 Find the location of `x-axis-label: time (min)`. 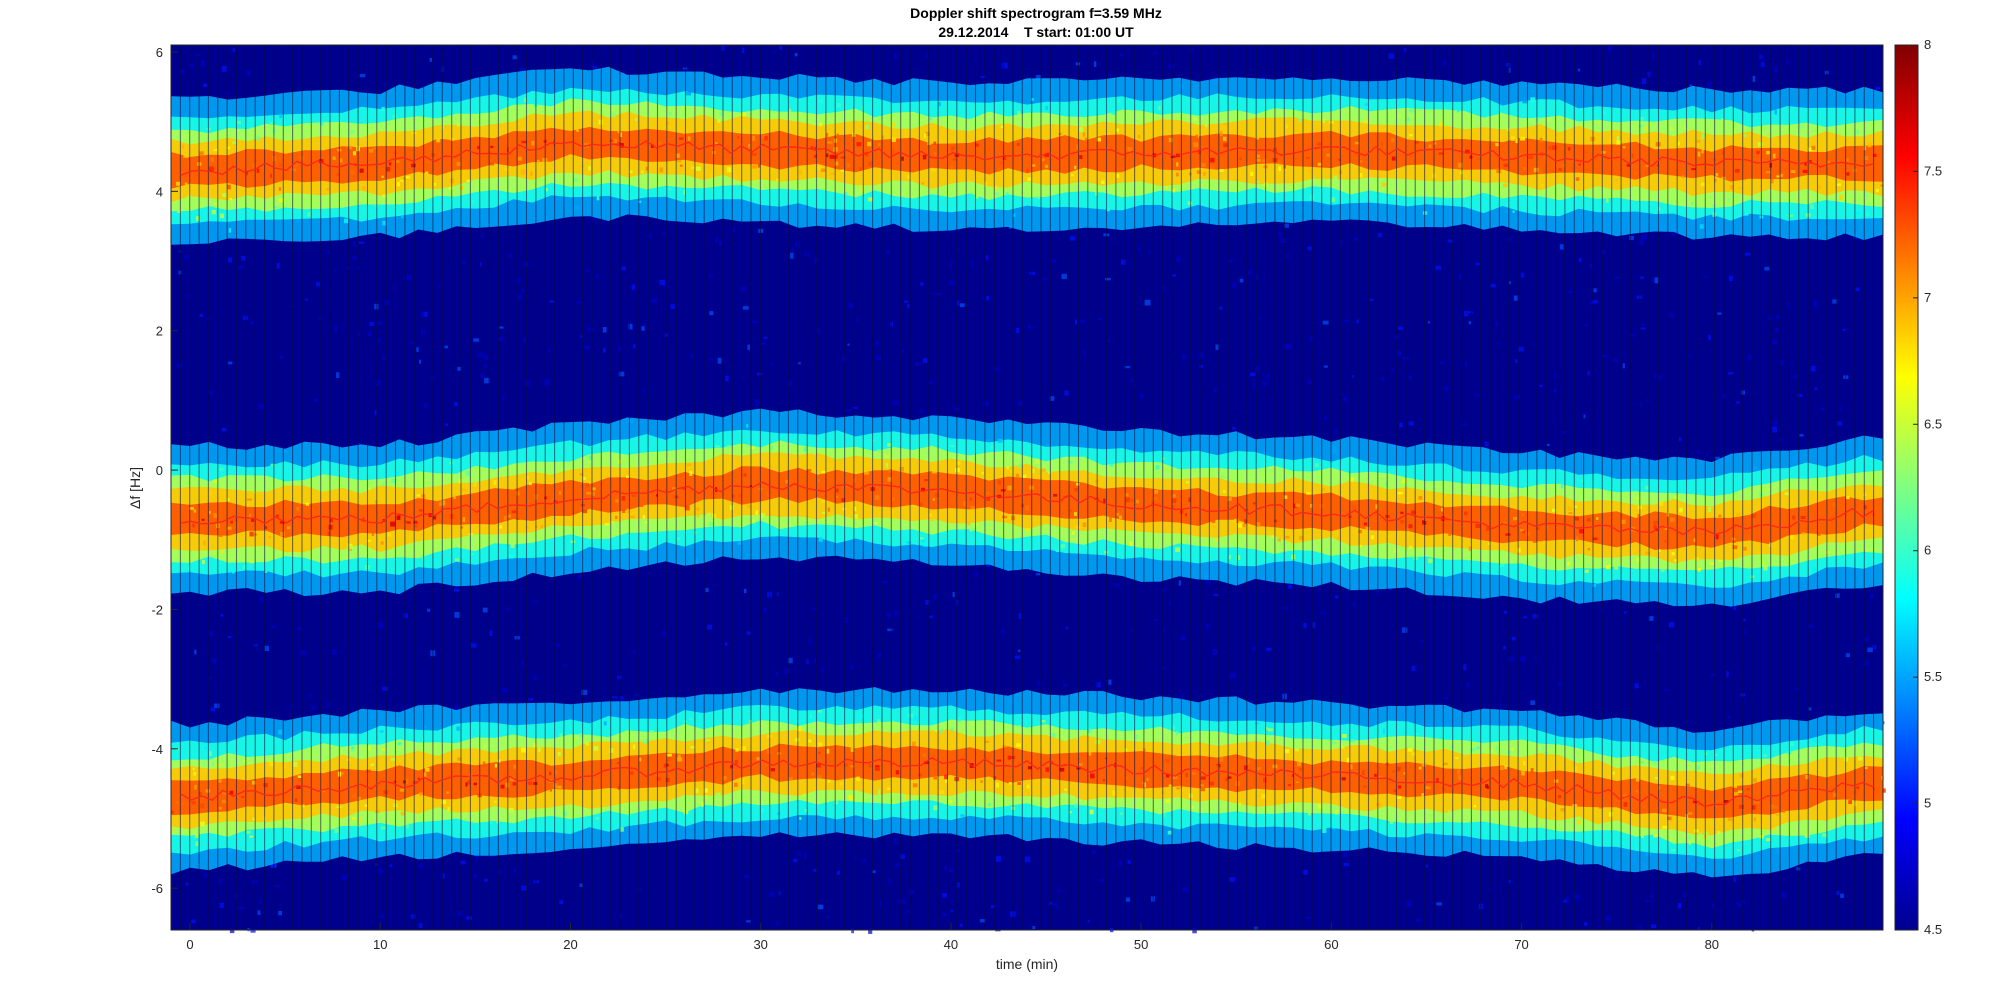

x-axis-label: time (min) is located at coordinates (1027, 964).